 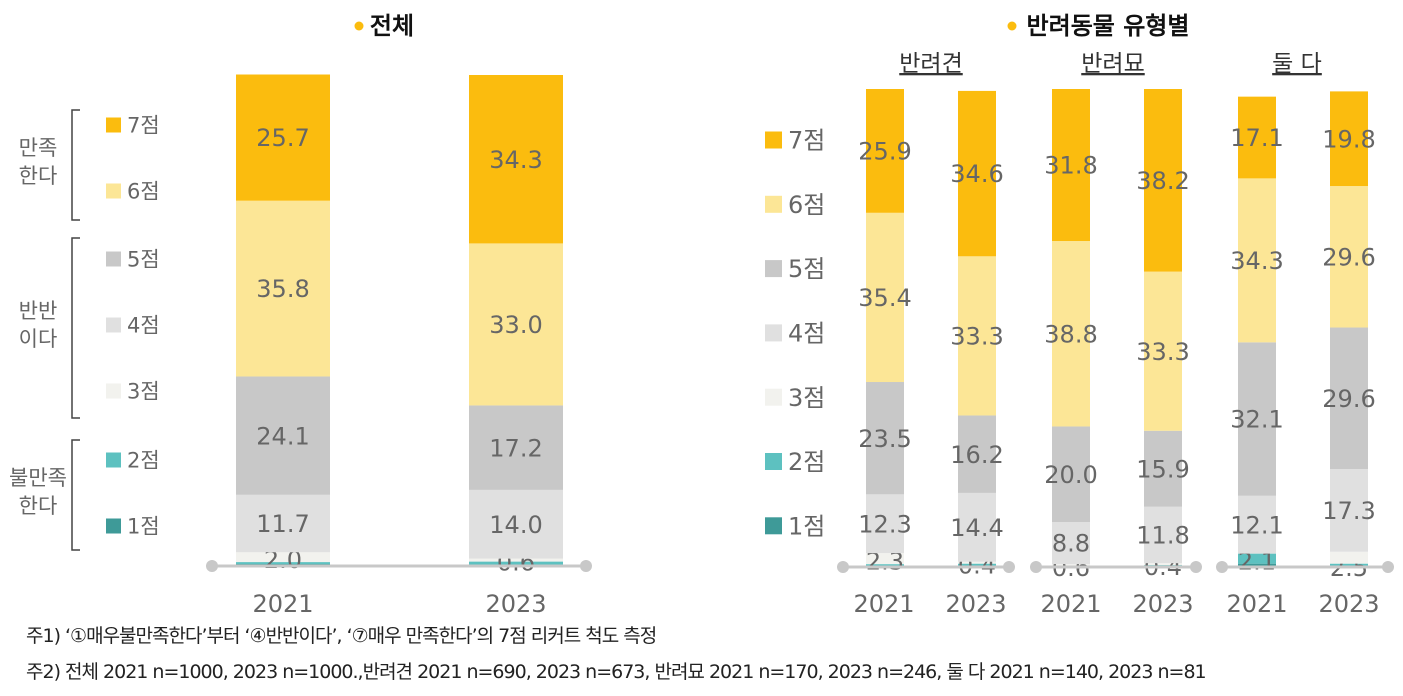 What do you see at coordinates (773, 397) in the screenshot?
I see `legend-swatch-3점` at bounding box center [773, 397].